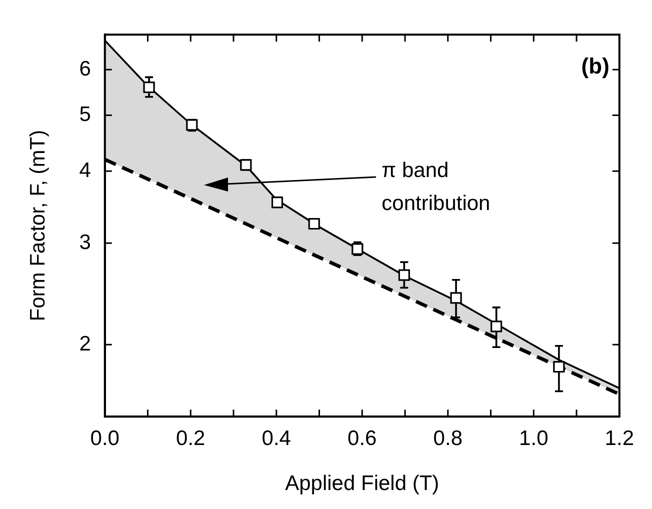  What do you see at coordinates (85, 242) in the screenshot?
I see `y-tick-label: 3` at bounding box center [85, 242].